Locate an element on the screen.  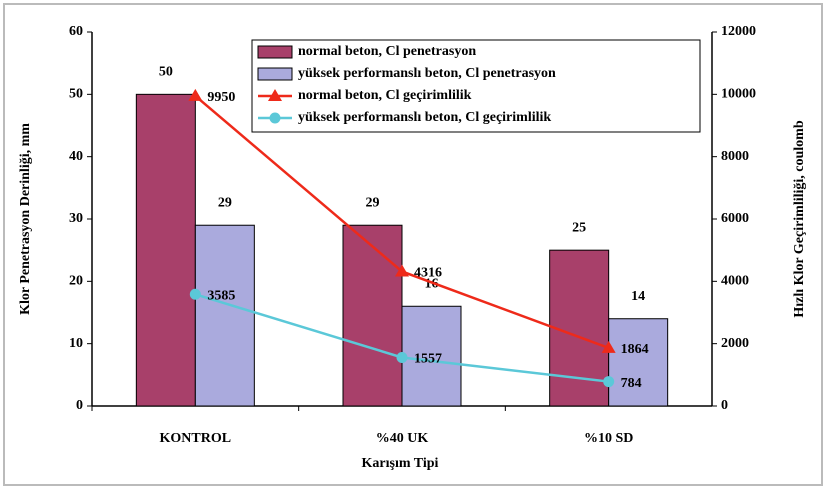
y2-tick-label: 12000 is located at coordinates (738, 31).